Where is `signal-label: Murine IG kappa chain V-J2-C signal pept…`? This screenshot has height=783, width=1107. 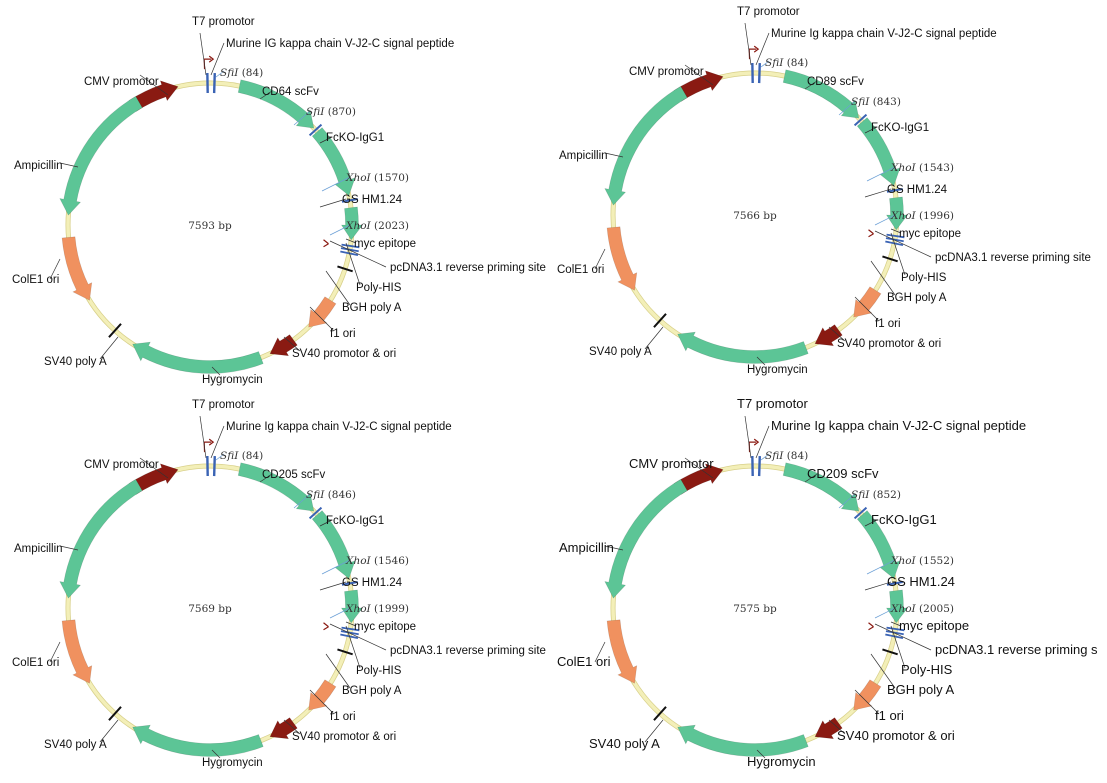 signal-label: Murine IG kappa chain V-J2-C signal pept… is located at coordinates (340, 44).